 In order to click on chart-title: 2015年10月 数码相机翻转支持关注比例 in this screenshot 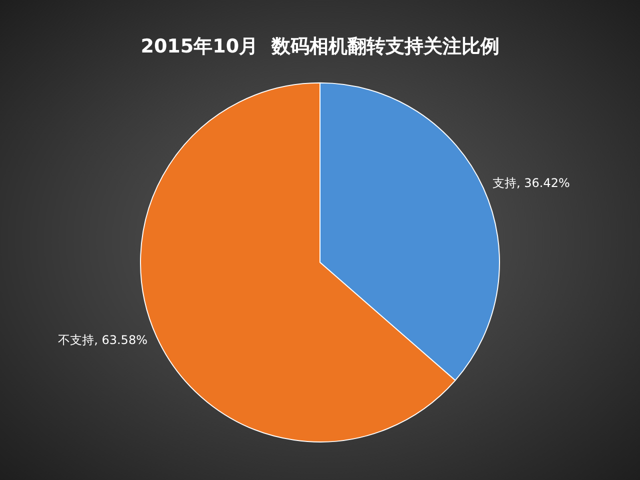, I will do `click(320, 46)`.